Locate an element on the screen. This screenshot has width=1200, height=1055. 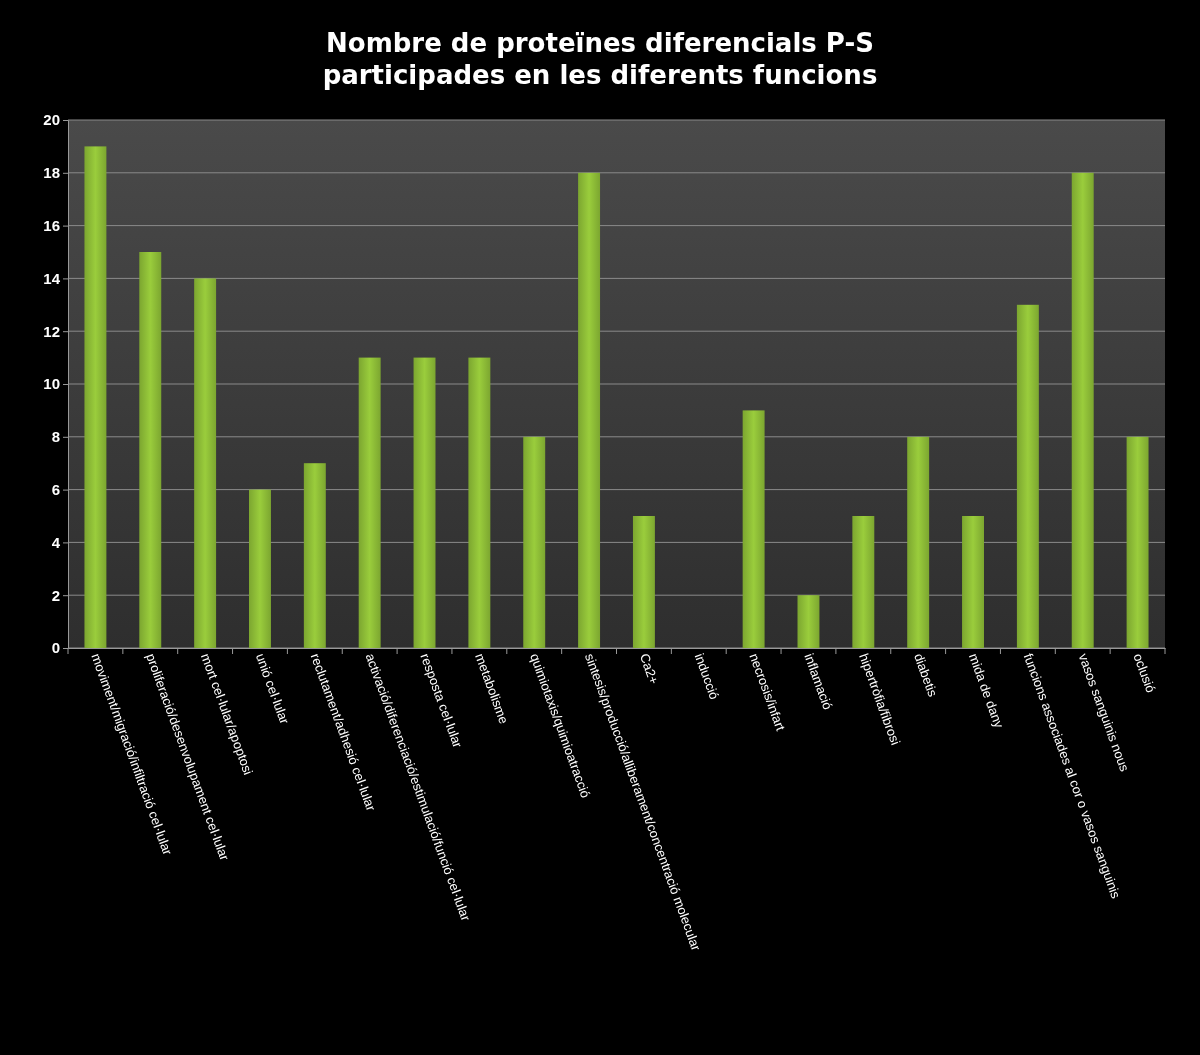
y-tick-label: 18 is located at coordinates (51, 173).